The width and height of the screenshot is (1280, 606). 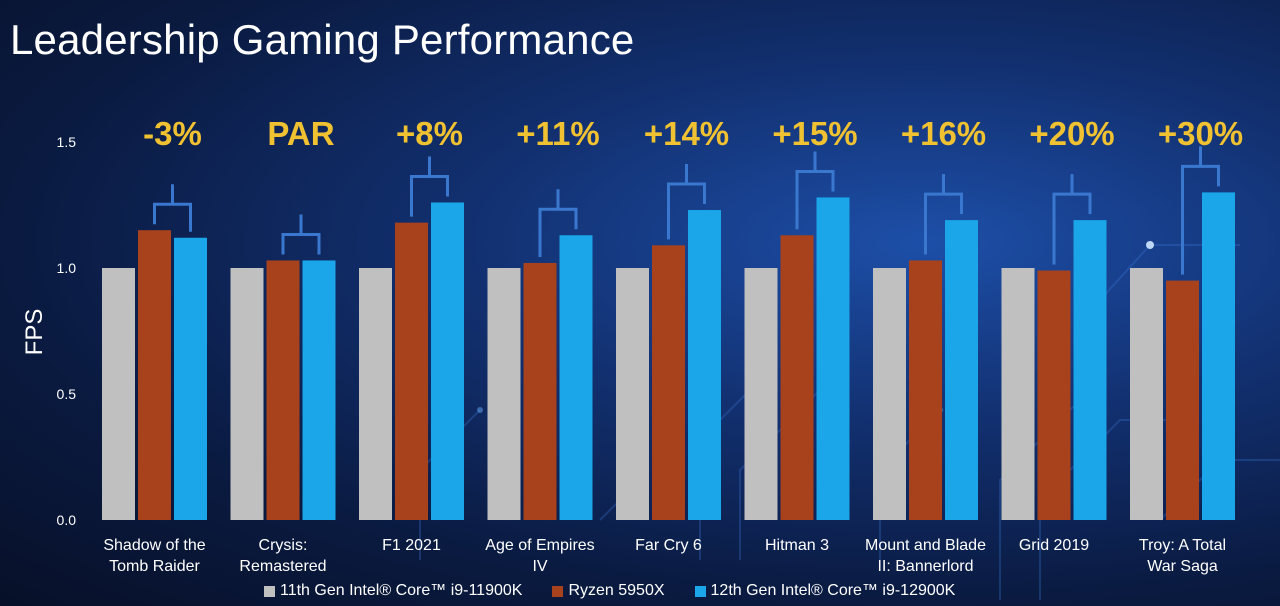 I want to click on delta-label: +16%, so click(x=943, y=133).